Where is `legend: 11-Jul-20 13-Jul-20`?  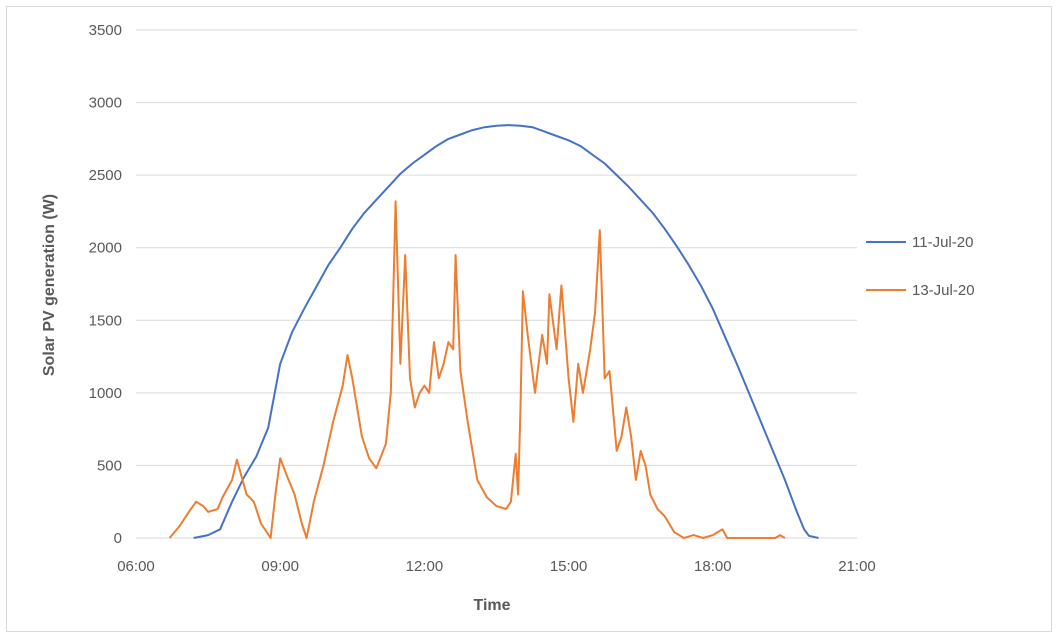
legend: 11-Jul-20 13-Jul-20 is located at coordinates (920, 266).